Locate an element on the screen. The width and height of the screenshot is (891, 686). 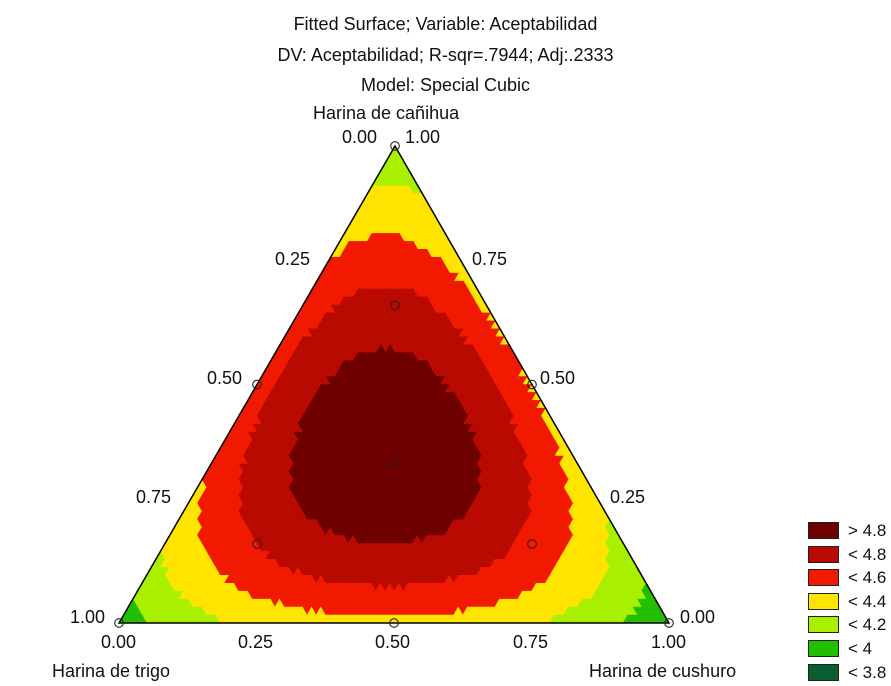
tick-left-1: 0.25 is located at coordinates (293, 259).